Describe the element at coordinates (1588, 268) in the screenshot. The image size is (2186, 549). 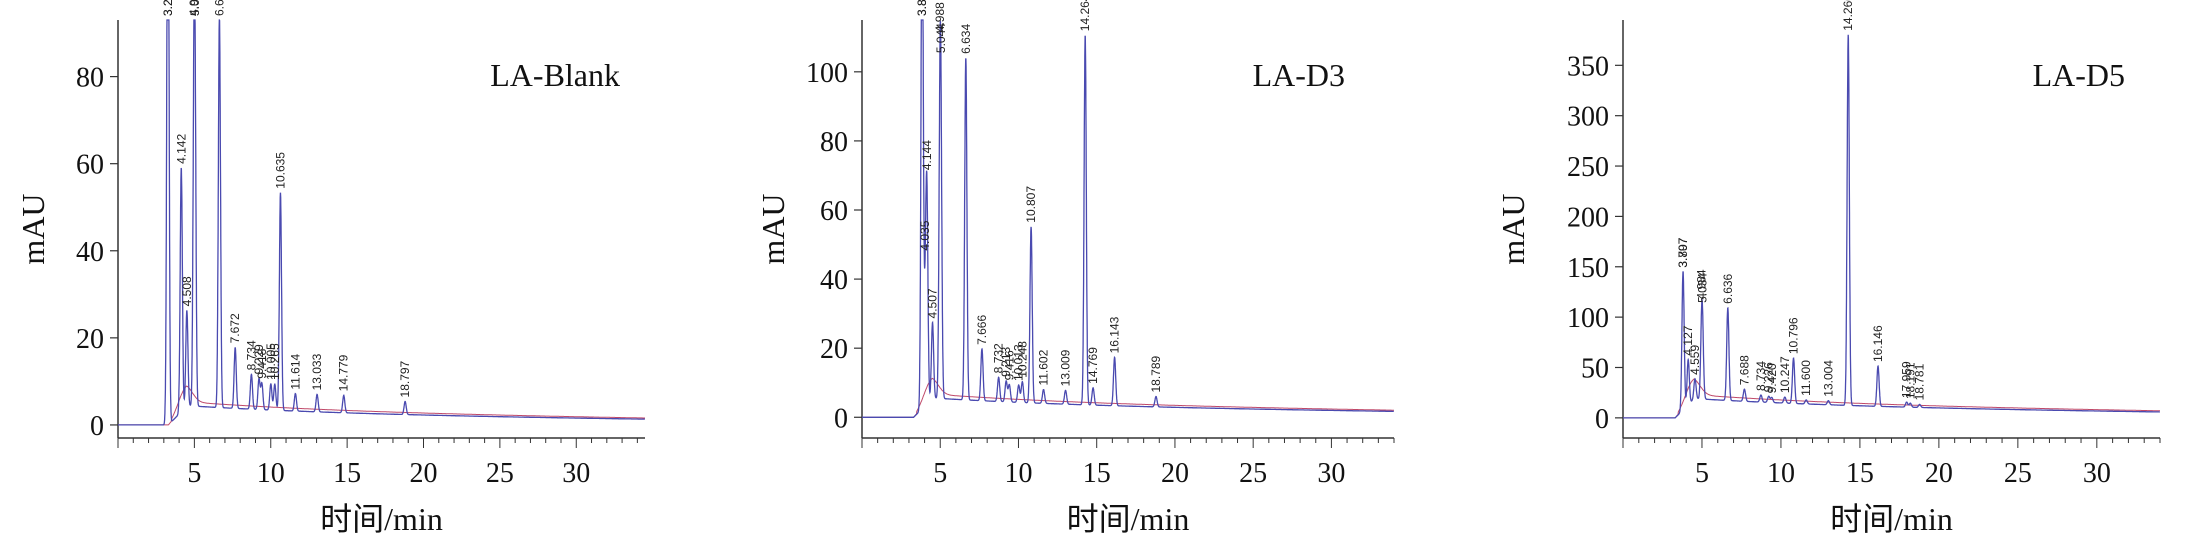
I see `y-tick-label: 150` at that location.